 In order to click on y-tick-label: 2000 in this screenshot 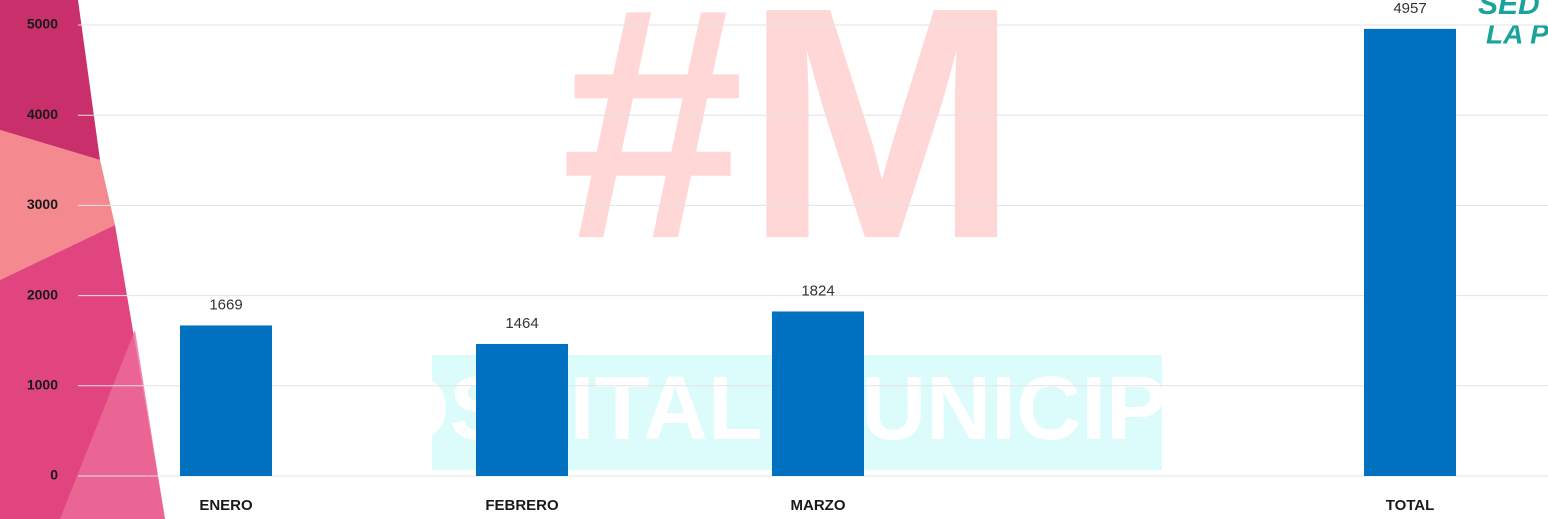, I will do `click(42, 294)`.